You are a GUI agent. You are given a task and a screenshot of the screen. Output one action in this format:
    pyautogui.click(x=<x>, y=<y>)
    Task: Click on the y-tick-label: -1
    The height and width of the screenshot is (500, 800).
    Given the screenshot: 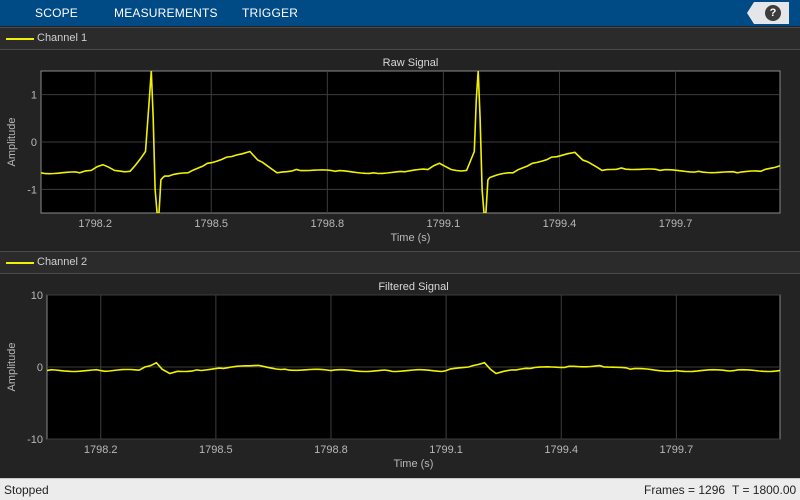 What is the action you would take?
    pyautogui.click(x=32, y=190)
    